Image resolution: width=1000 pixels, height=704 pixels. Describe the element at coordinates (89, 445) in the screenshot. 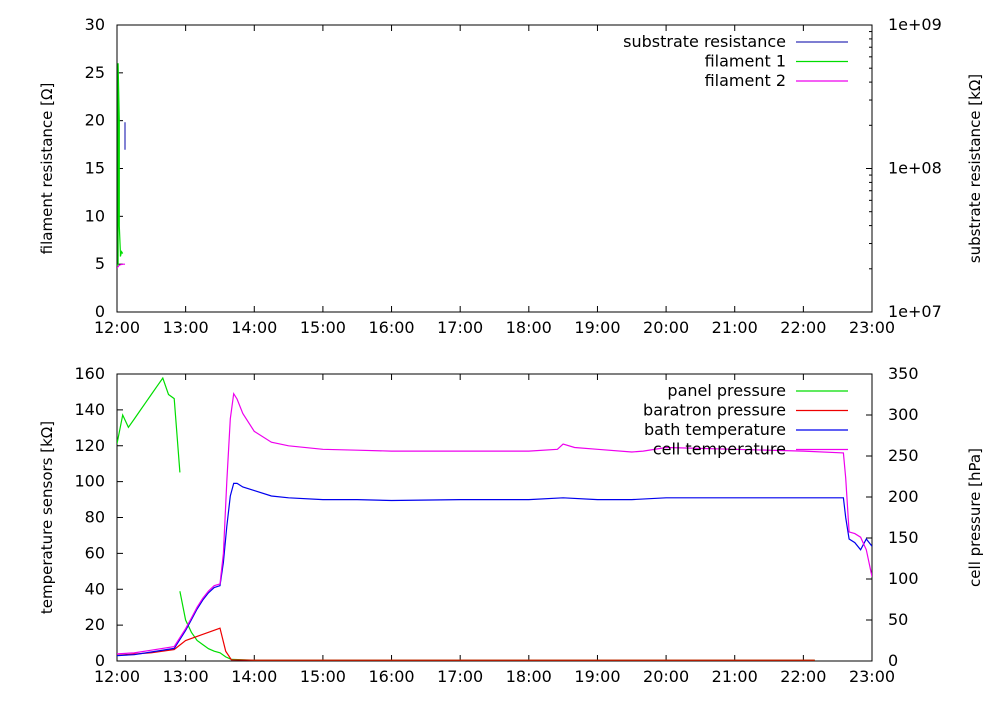

I see `y-tick-label: 120` at that location.